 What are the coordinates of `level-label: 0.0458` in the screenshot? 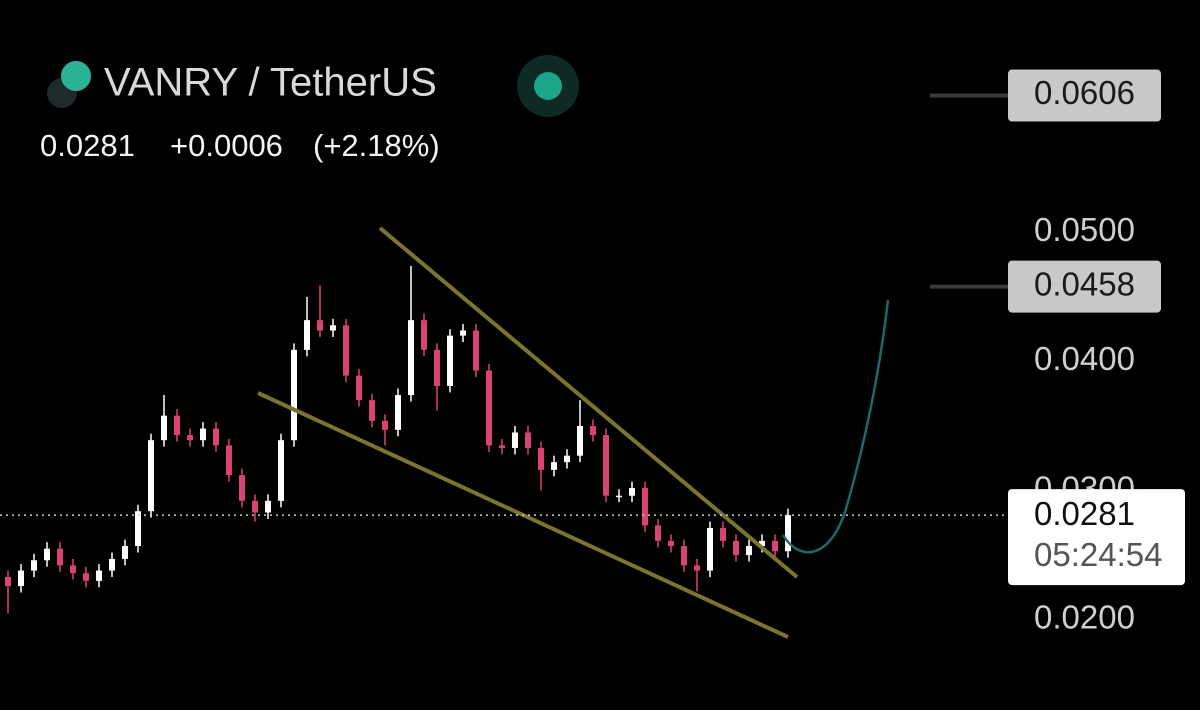 It's located at (1084, 283).